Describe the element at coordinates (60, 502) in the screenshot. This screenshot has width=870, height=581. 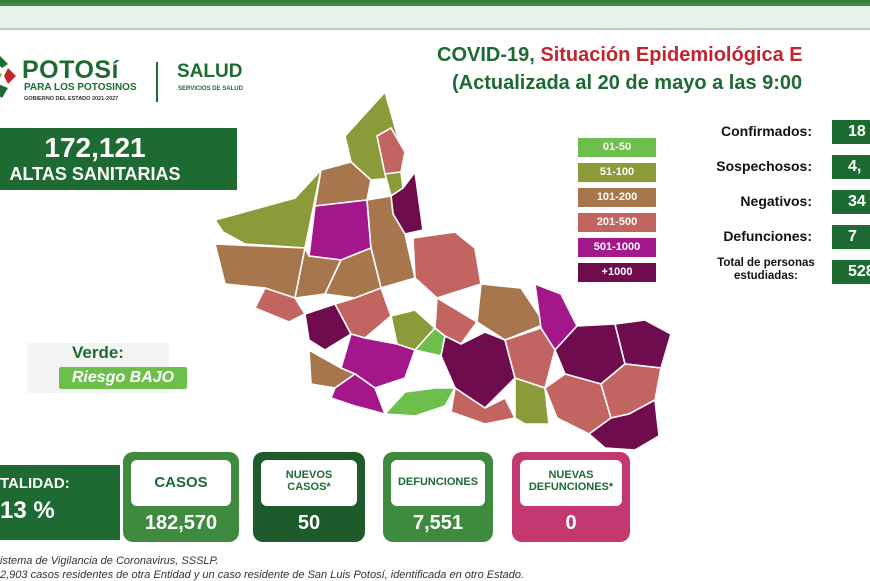
I see `letalidad-panel: TALIDAD: 13 %` at that location.